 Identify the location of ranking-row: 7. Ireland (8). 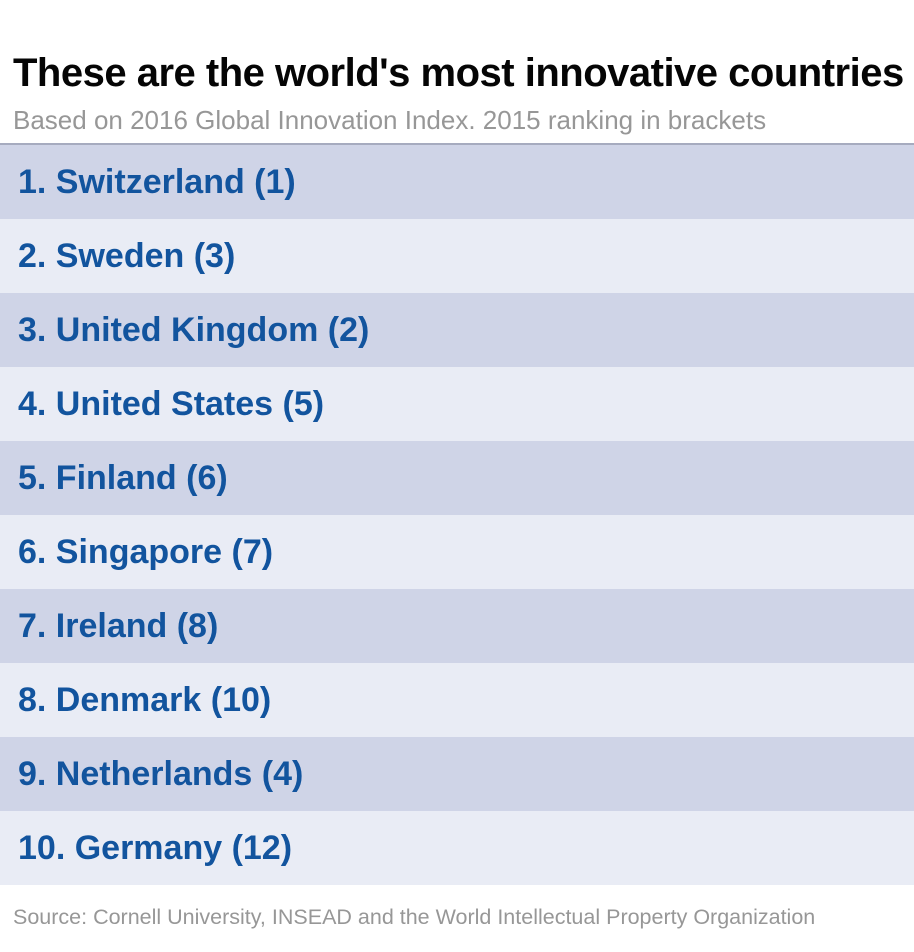
(457, 626).